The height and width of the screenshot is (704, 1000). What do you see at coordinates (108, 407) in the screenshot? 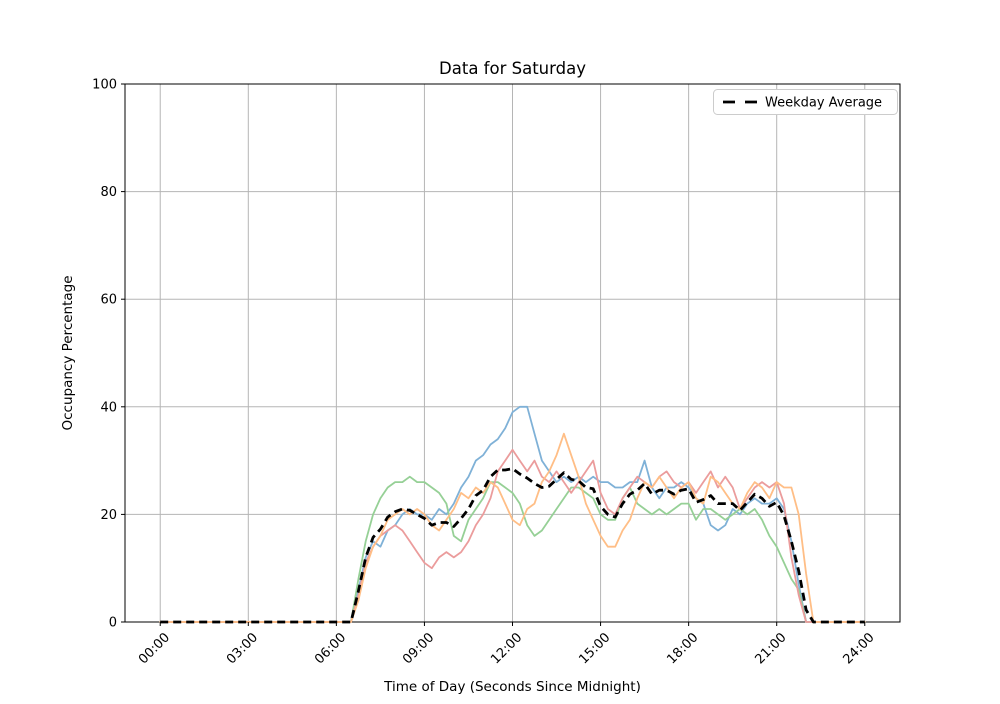
I see `y-tick-label: 40` at bounding box center [108, 407].